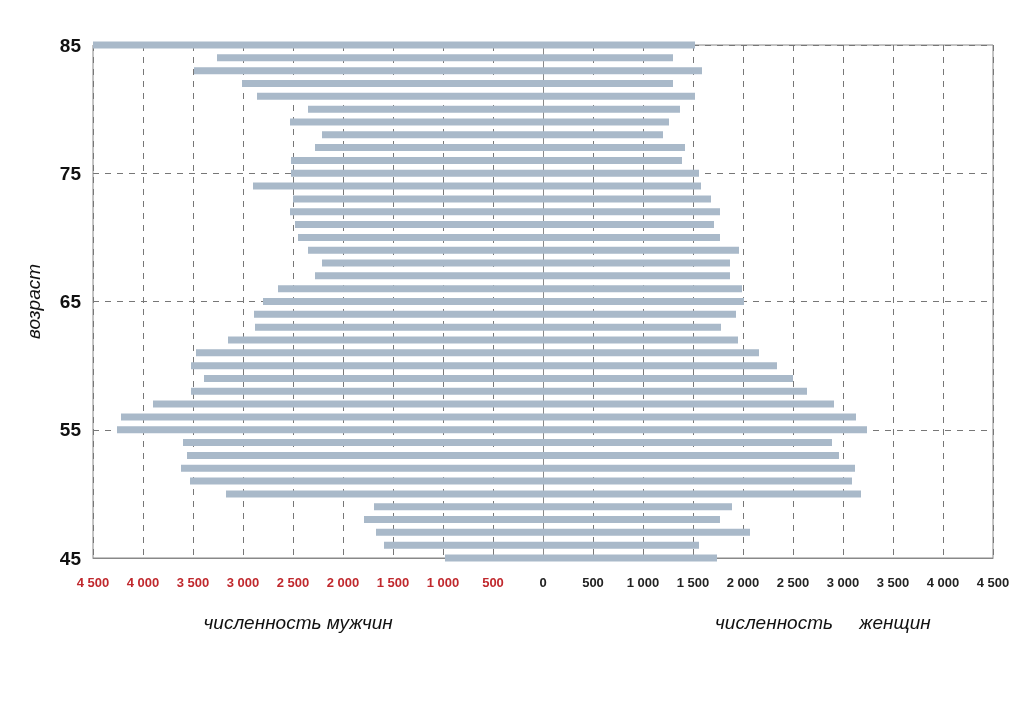  What do you see at coordinates (70, 558) in the screenshot?
I see `y-tick-label: 45` at bounding box center [70, 558].